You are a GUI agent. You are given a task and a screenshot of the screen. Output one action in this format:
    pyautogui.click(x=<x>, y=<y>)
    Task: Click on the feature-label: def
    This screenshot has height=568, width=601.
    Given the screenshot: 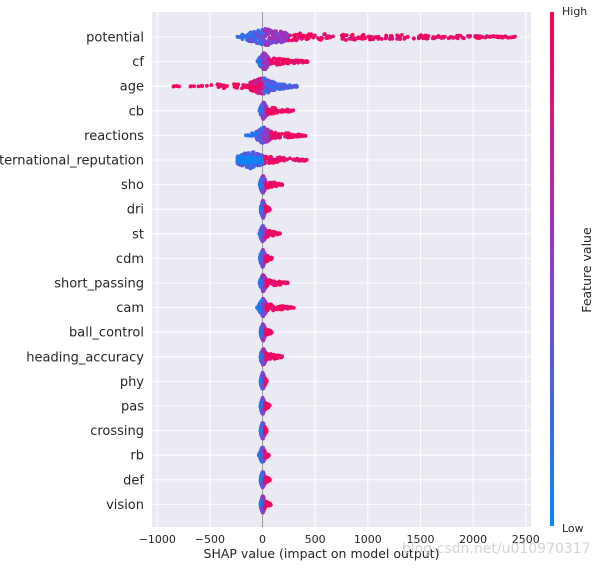 What is the action you would take?
    pyautogui.click(x=133, y=480)
    